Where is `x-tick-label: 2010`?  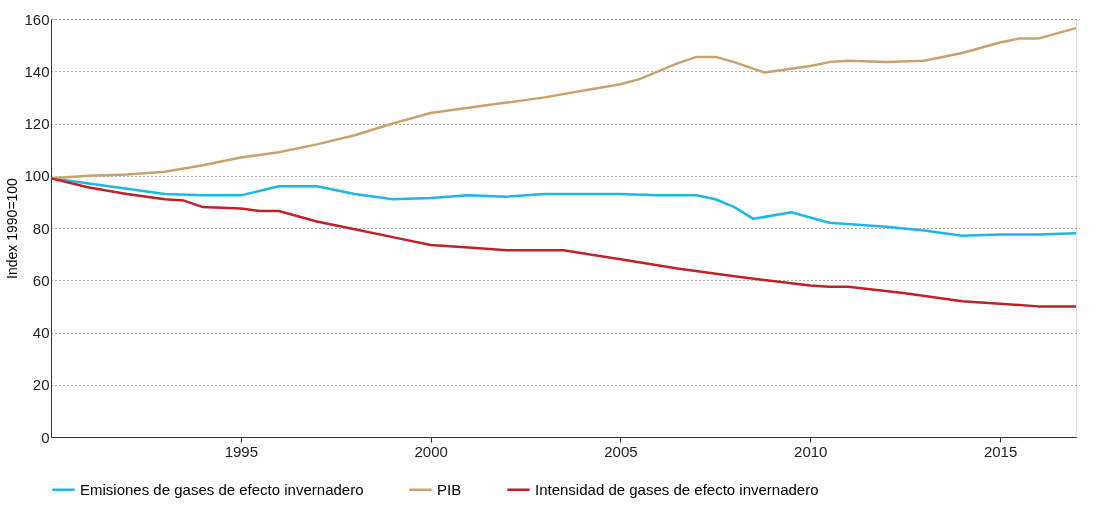
x-tick-label: 2010 is located at coordinates (811, 451).